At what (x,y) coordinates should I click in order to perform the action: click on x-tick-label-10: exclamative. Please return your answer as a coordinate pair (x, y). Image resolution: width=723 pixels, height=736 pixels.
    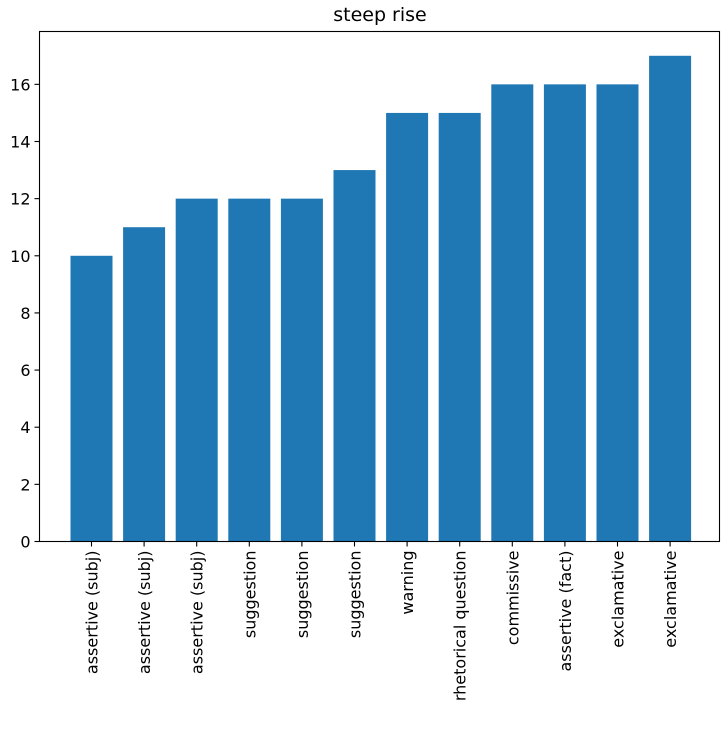
    Looking at the image, I should click on (618, 599).